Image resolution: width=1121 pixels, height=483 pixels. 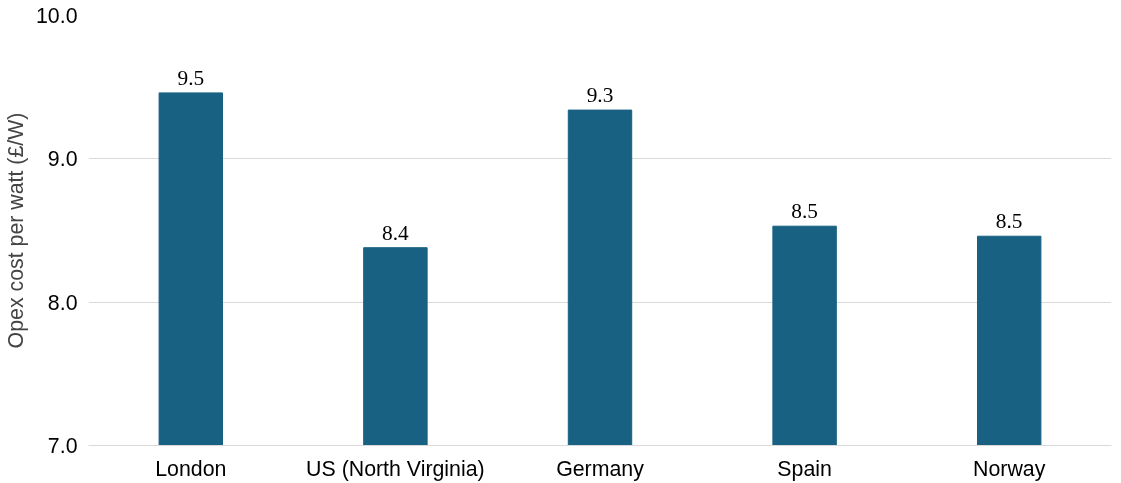 What do you see at coordinates (191, 468) in the screenshot?
I see `x-tick-label: London` at bounding box center [191, 468].